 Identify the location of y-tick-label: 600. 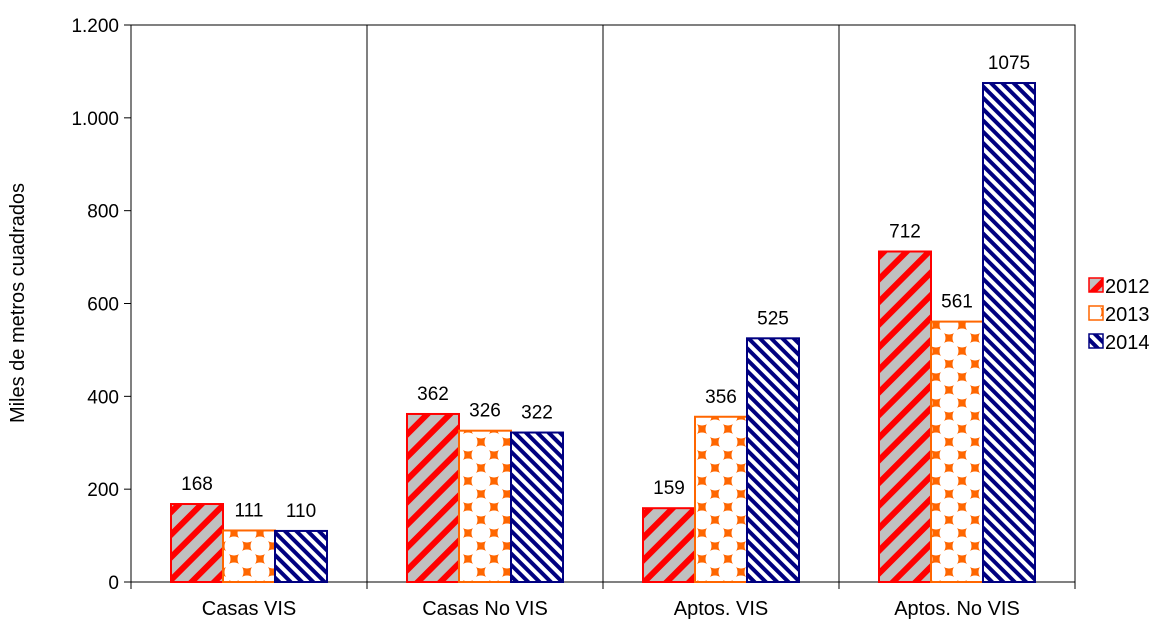
(103, 305).